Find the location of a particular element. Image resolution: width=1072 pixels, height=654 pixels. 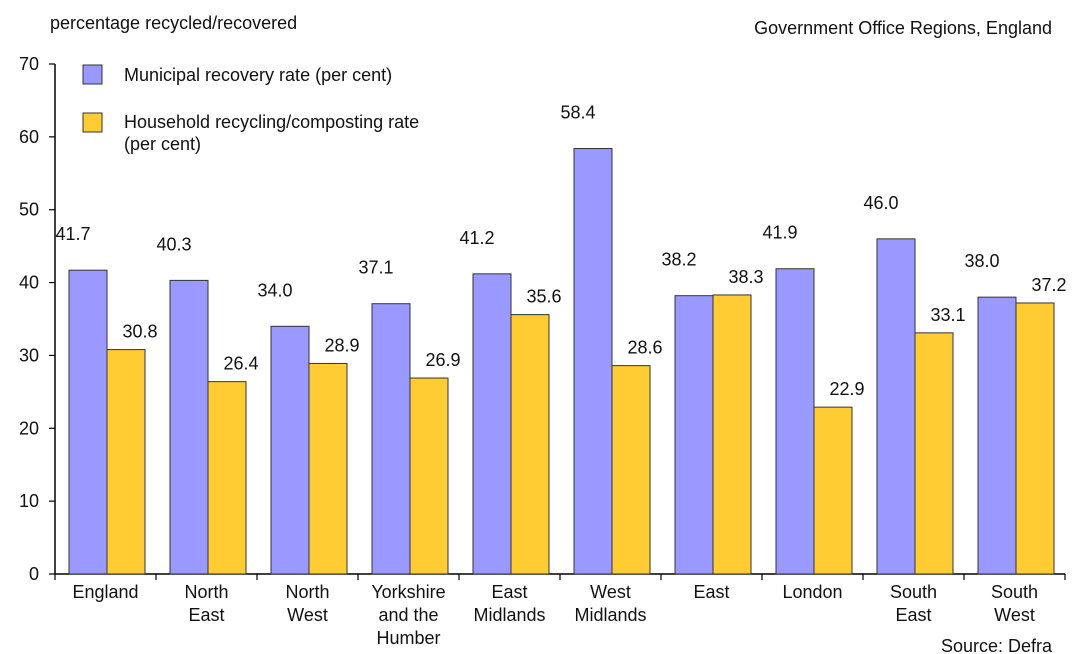

x-tick-label: Yorkshire is located at coordinates (408, 592).